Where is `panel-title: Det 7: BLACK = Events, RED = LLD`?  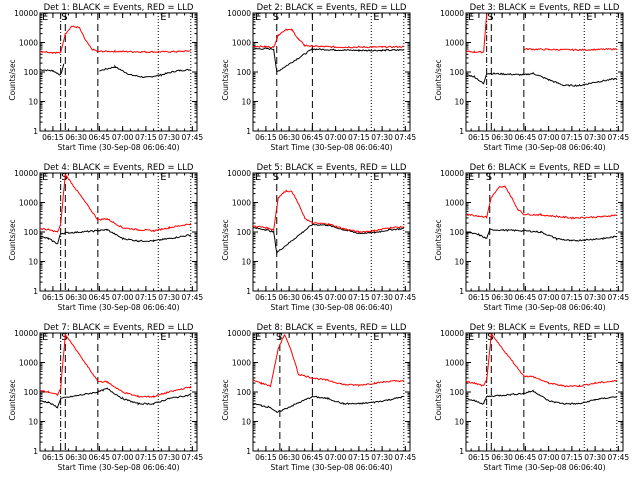 panel-title: Det 7: BLACK = Events, RED = LLD is located at coordinates (119, 328).